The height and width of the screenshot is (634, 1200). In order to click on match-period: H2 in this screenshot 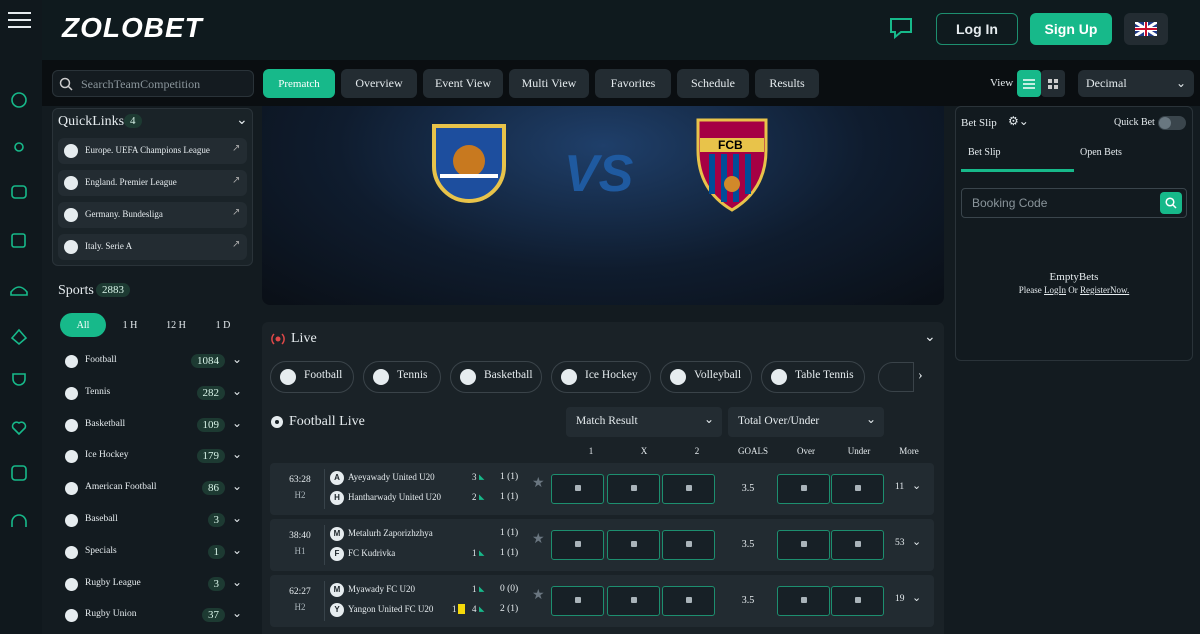, I will do `click(300, 495)`.